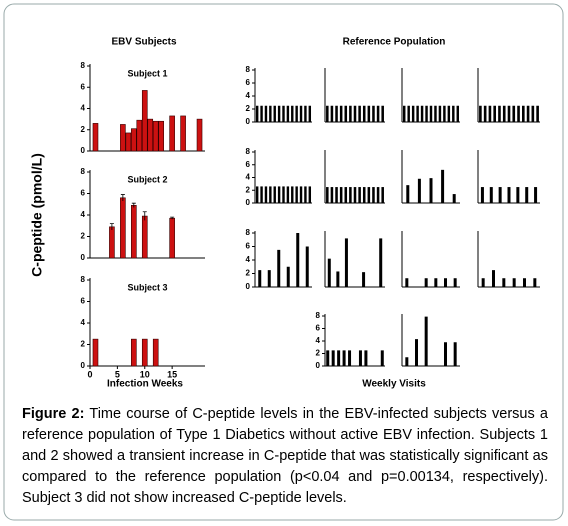  I want to click on subplot-title: Subject 2, so click(147, 179).